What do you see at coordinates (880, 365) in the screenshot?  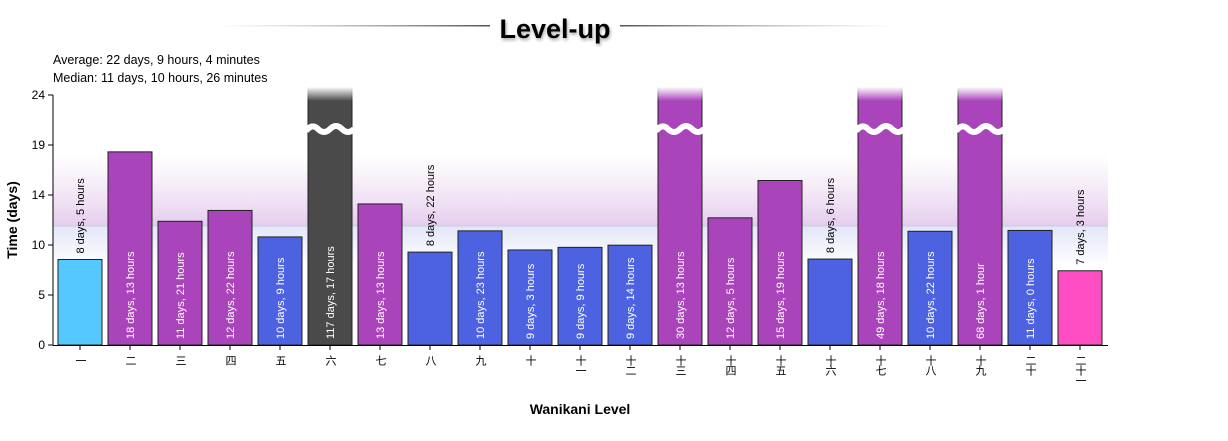 I see `x-tick-label: 十七` at bounding box center [880, 365].